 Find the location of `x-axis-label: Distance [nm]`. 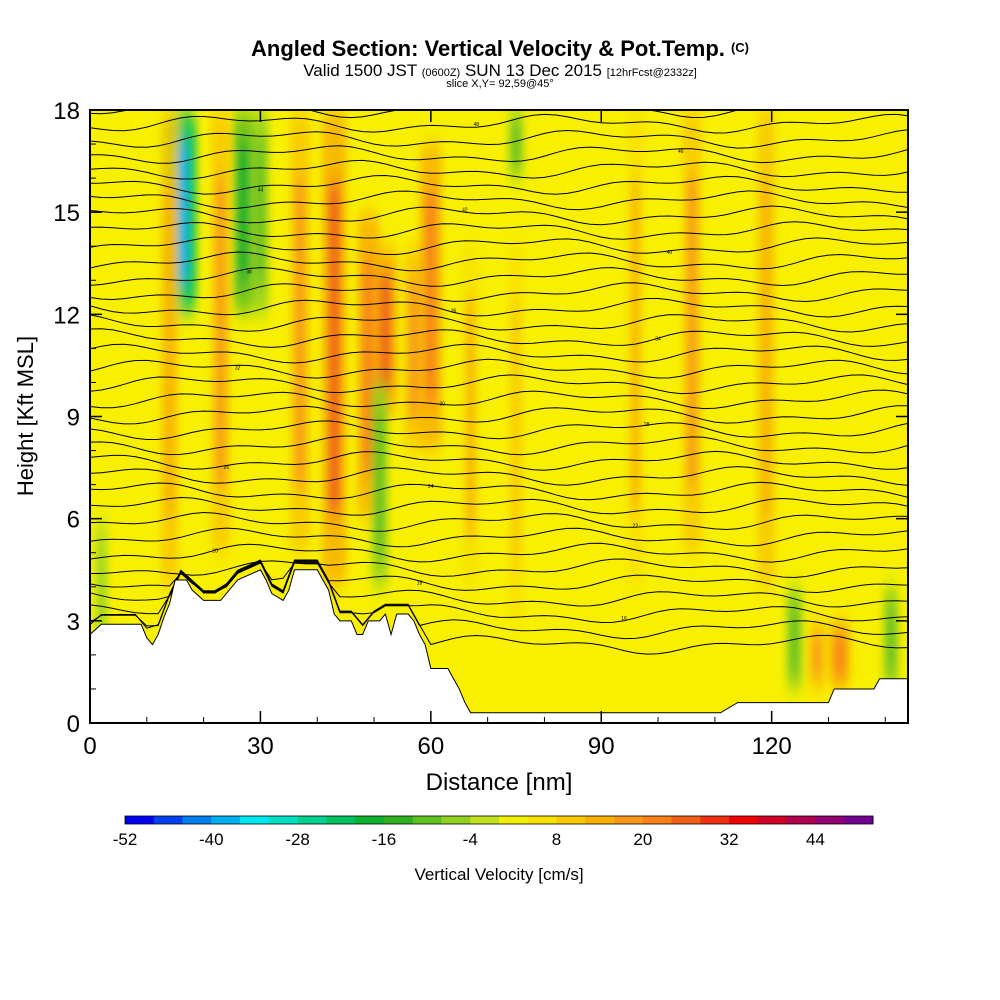

x-axis-label: Distance [nm] is located at coordinates (499, 782).